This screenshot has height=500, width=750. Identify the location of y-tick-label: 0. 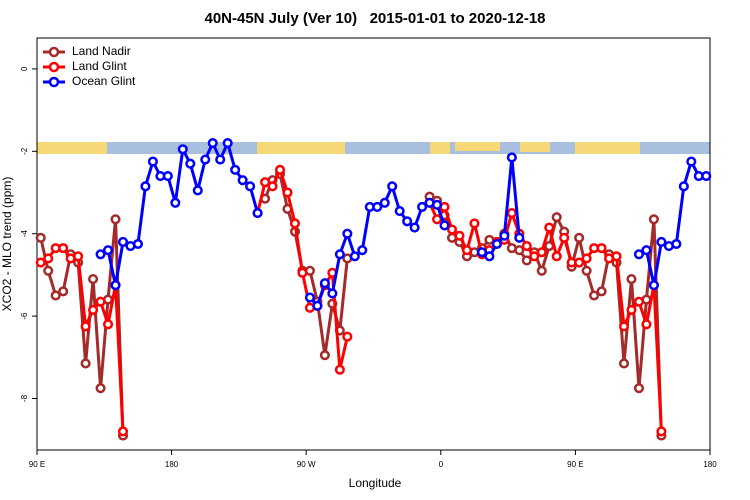
(24, 68).